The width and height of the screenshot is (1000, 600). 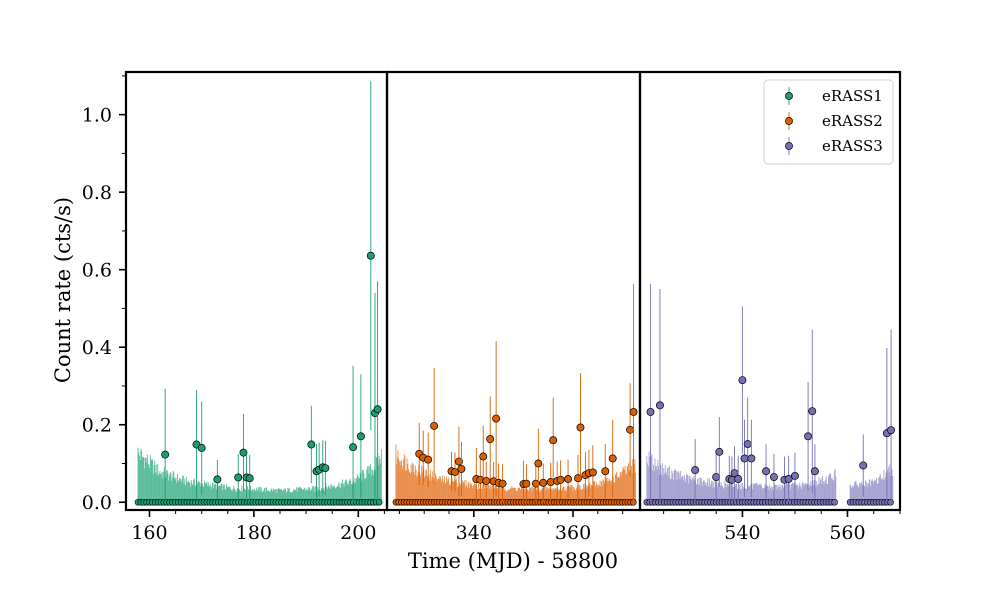 What do you see at coordinates (573, 533) in the screenshot?
I see `x-tick-label: 360` at bounding box center [573, 533].